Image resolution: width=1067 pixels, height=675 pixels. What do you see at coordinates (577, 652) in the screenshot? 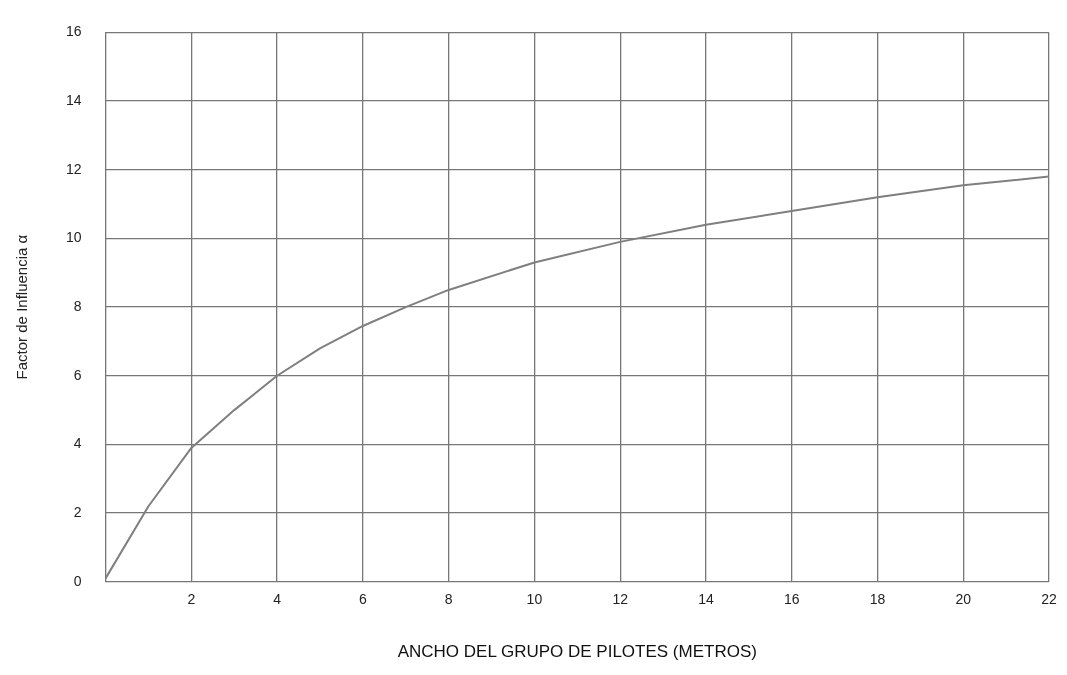
I see `x-axis-title: ANCHO DEL GRUPO DE PILOTES (METROS)` at bounding box center [577, 652].